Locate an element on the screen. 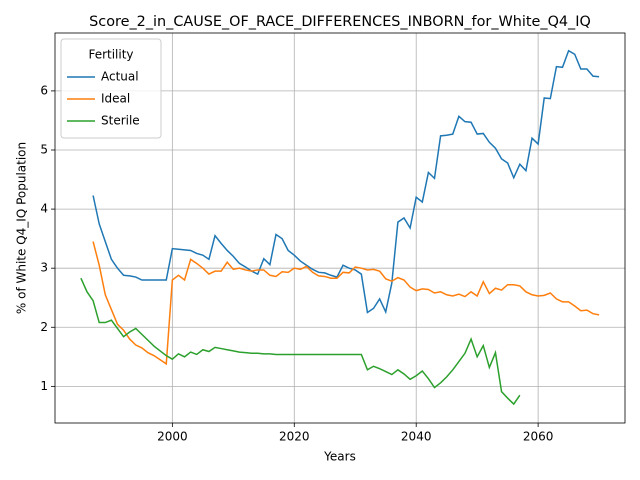 The width and height of the screenshot is (640, 480). x-tick-label: 2000 is located at coordinates (172, 437).